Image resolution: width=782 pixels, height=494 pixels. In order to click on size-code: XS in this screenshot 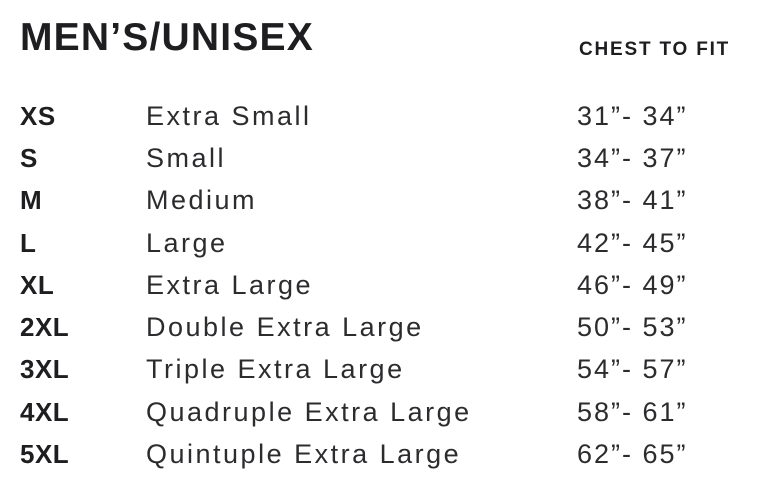, I will do `click(38, 115)`.